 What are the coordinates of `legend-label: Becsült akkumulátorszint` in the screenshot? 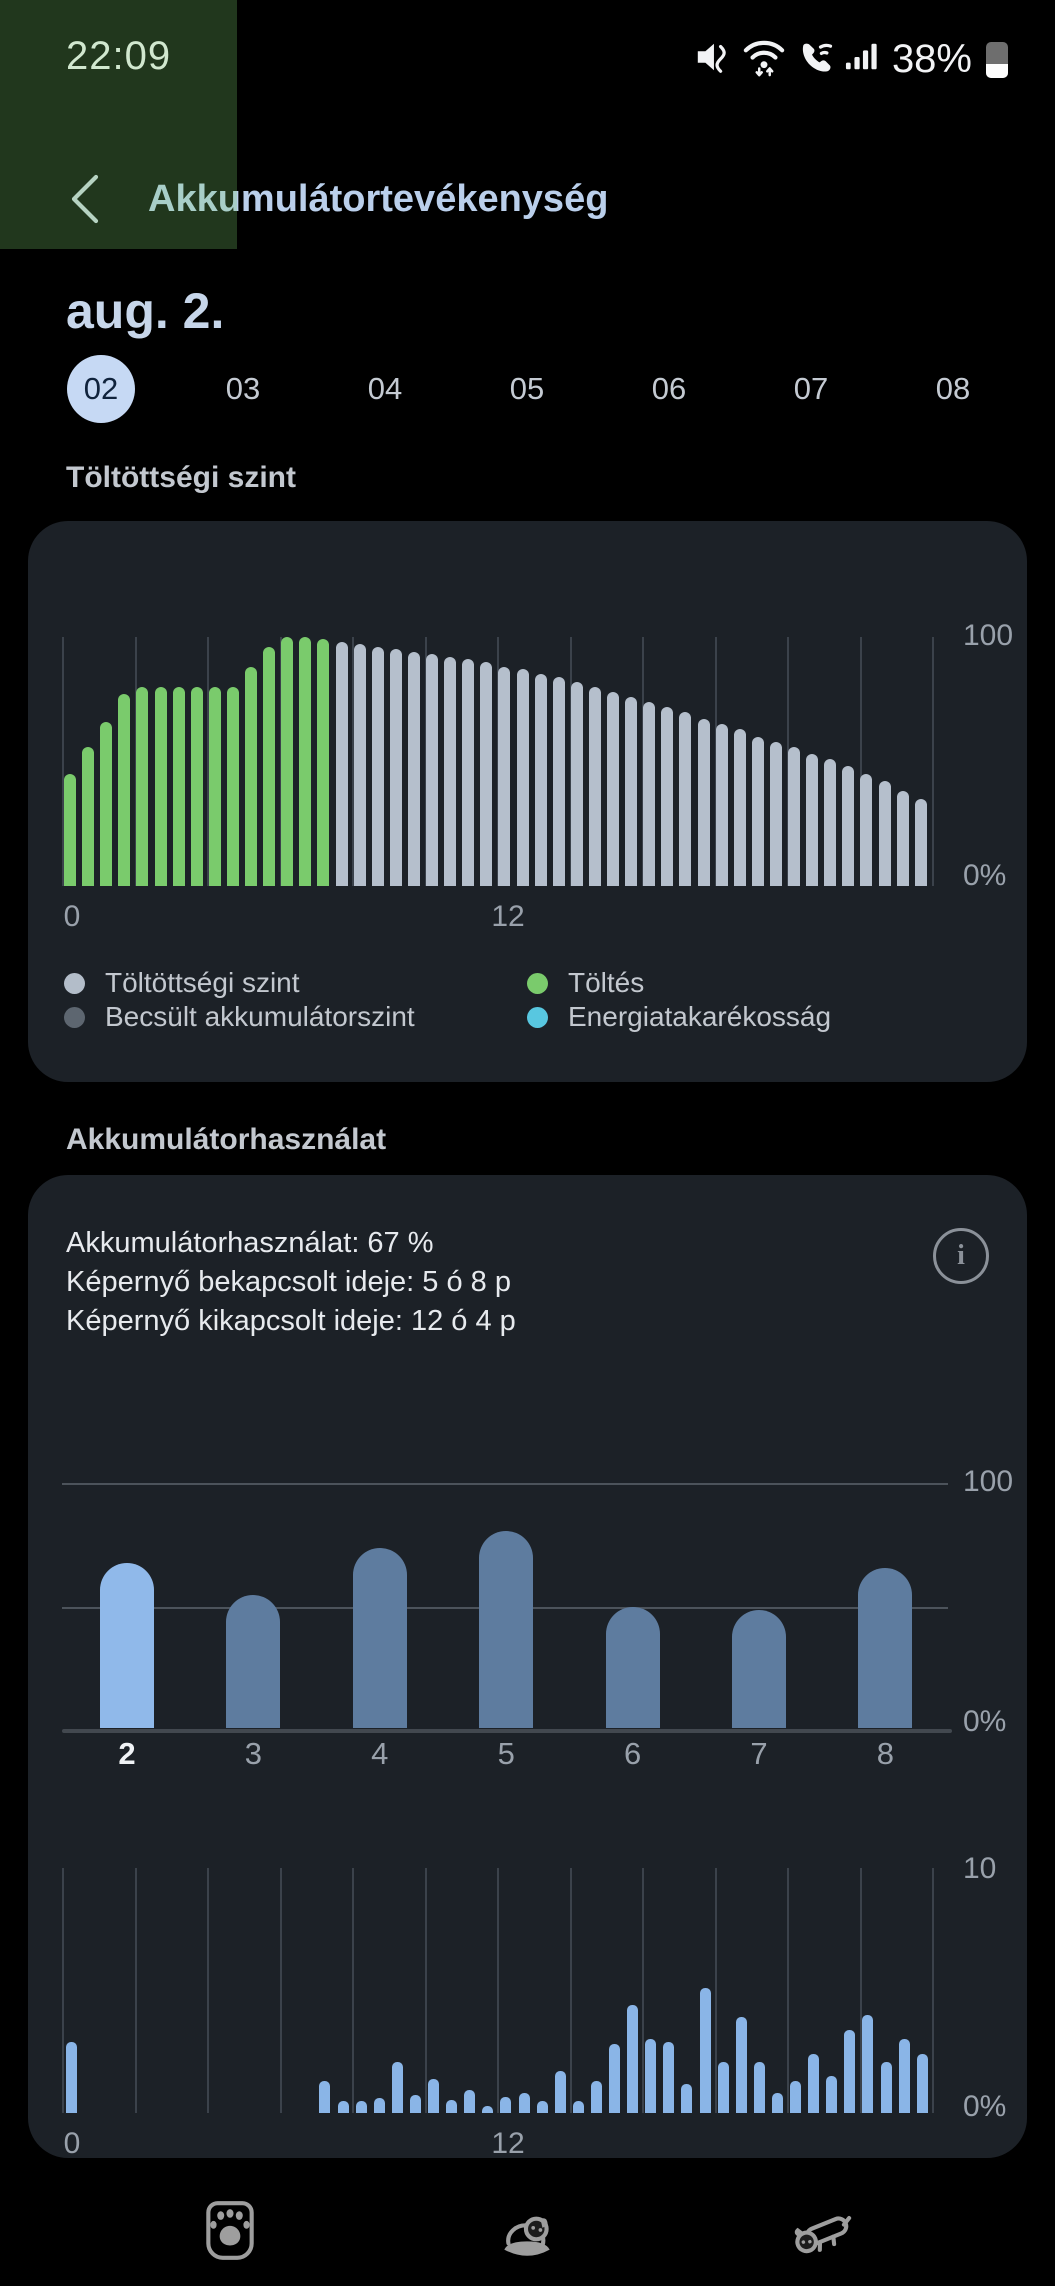 It's located at (260, 1016).